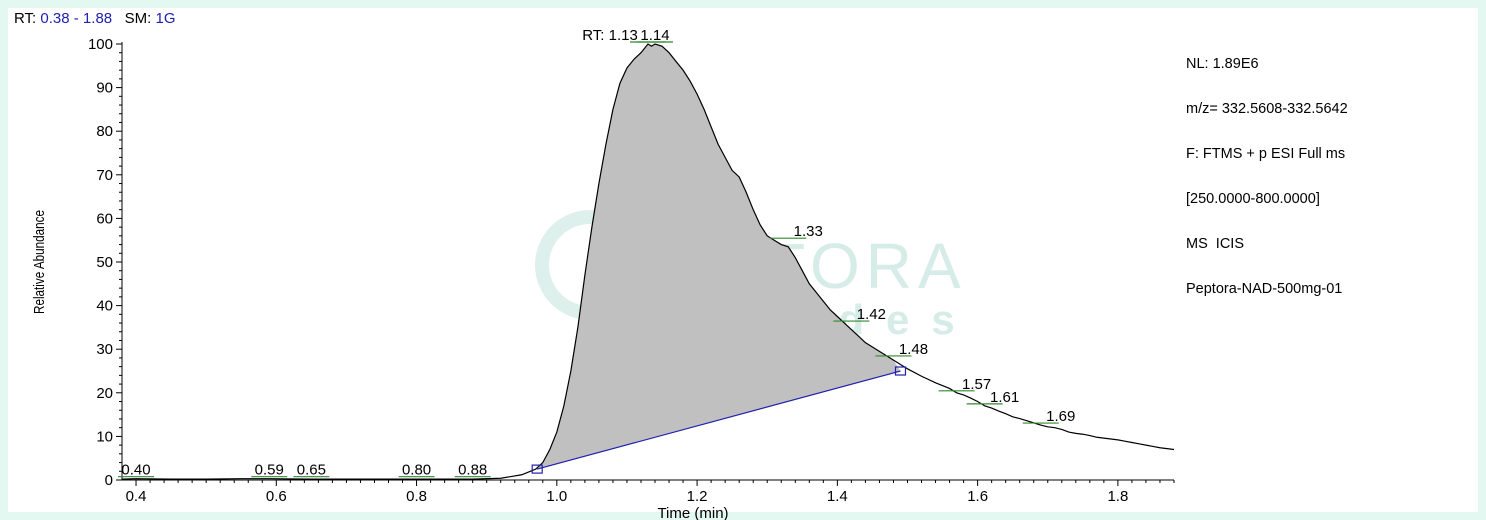  Describe the element at coordinates (76, 18) in the screenshot. I see `rt-range: 0.38 - 1.88` at that location.